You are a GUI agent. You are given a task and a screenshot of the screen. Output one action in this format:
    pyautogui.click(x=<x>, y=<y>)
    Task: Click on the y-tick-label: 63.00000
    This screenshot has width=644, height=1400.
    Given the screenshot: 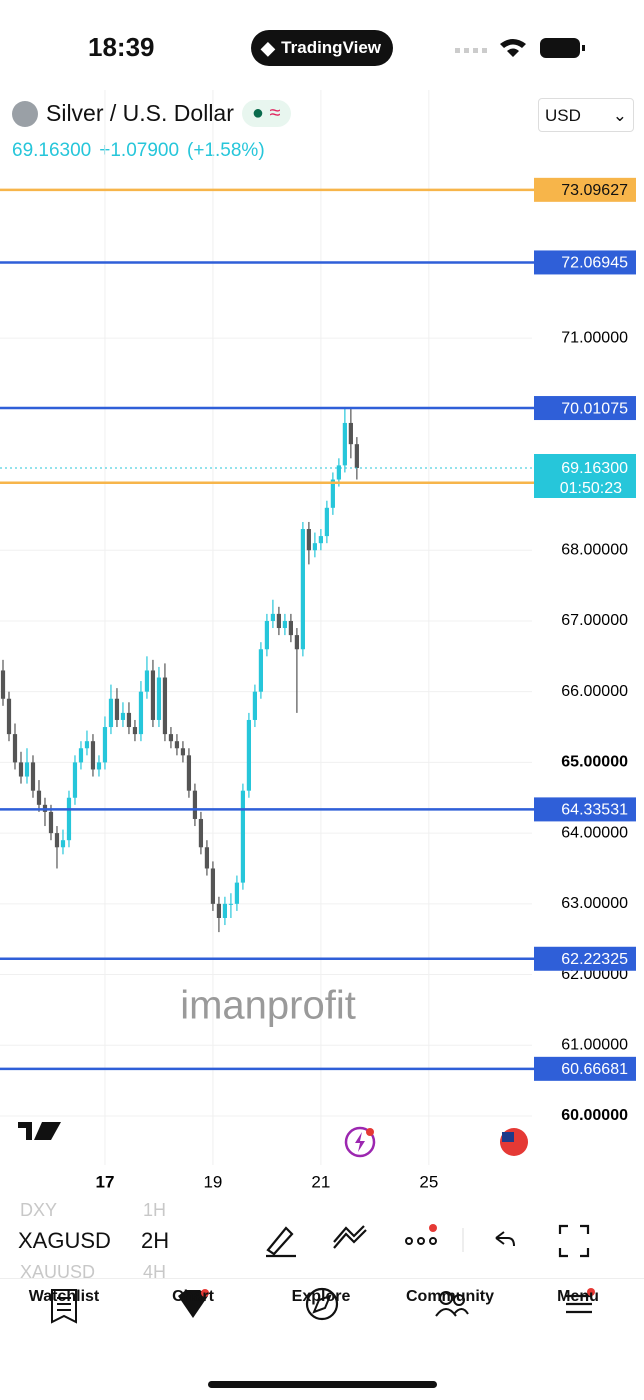 What is the action you would take?
    pyautogui.click(x=594, y=903)
    